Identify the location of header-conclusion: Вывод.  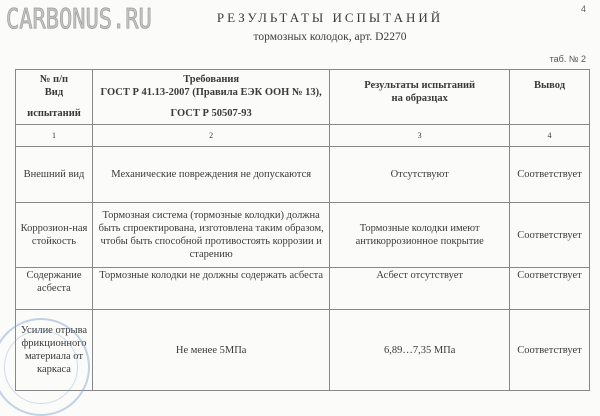
(549, 97).